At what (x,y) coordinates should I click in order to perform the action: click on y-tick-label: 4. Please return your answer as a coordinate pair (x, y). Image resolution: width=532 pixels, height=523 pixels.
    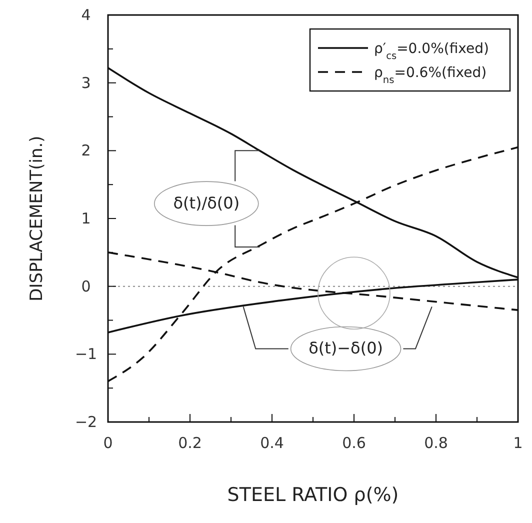
    Looking at the image, I should click on (86, 15).